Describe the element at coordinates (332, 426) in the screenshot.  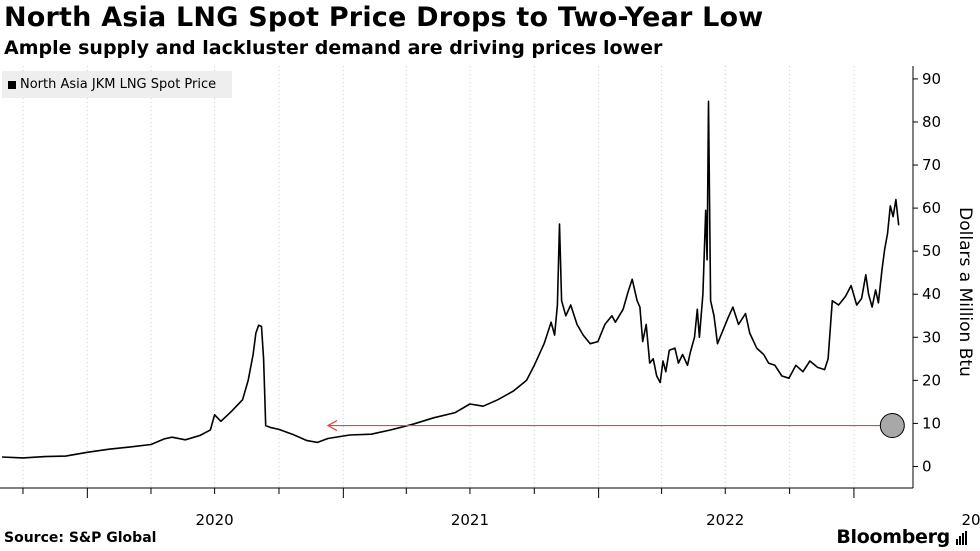
I see `arrow-annotation-head` at that location.